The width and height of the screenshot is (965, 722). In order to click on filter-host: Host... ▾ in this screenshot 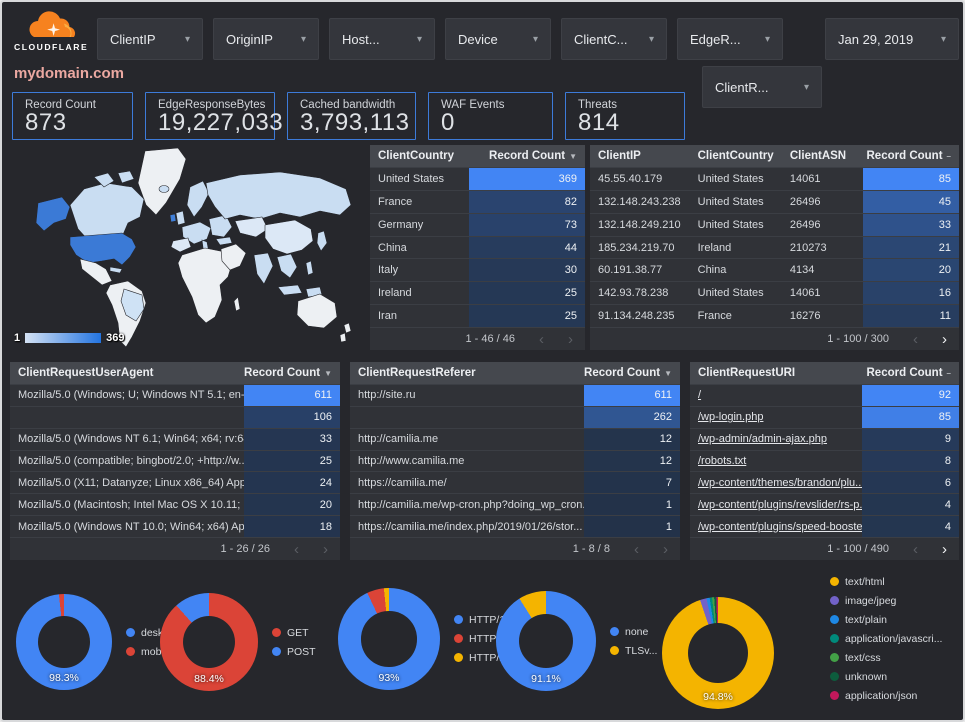, I will do `click(382, 39)`.